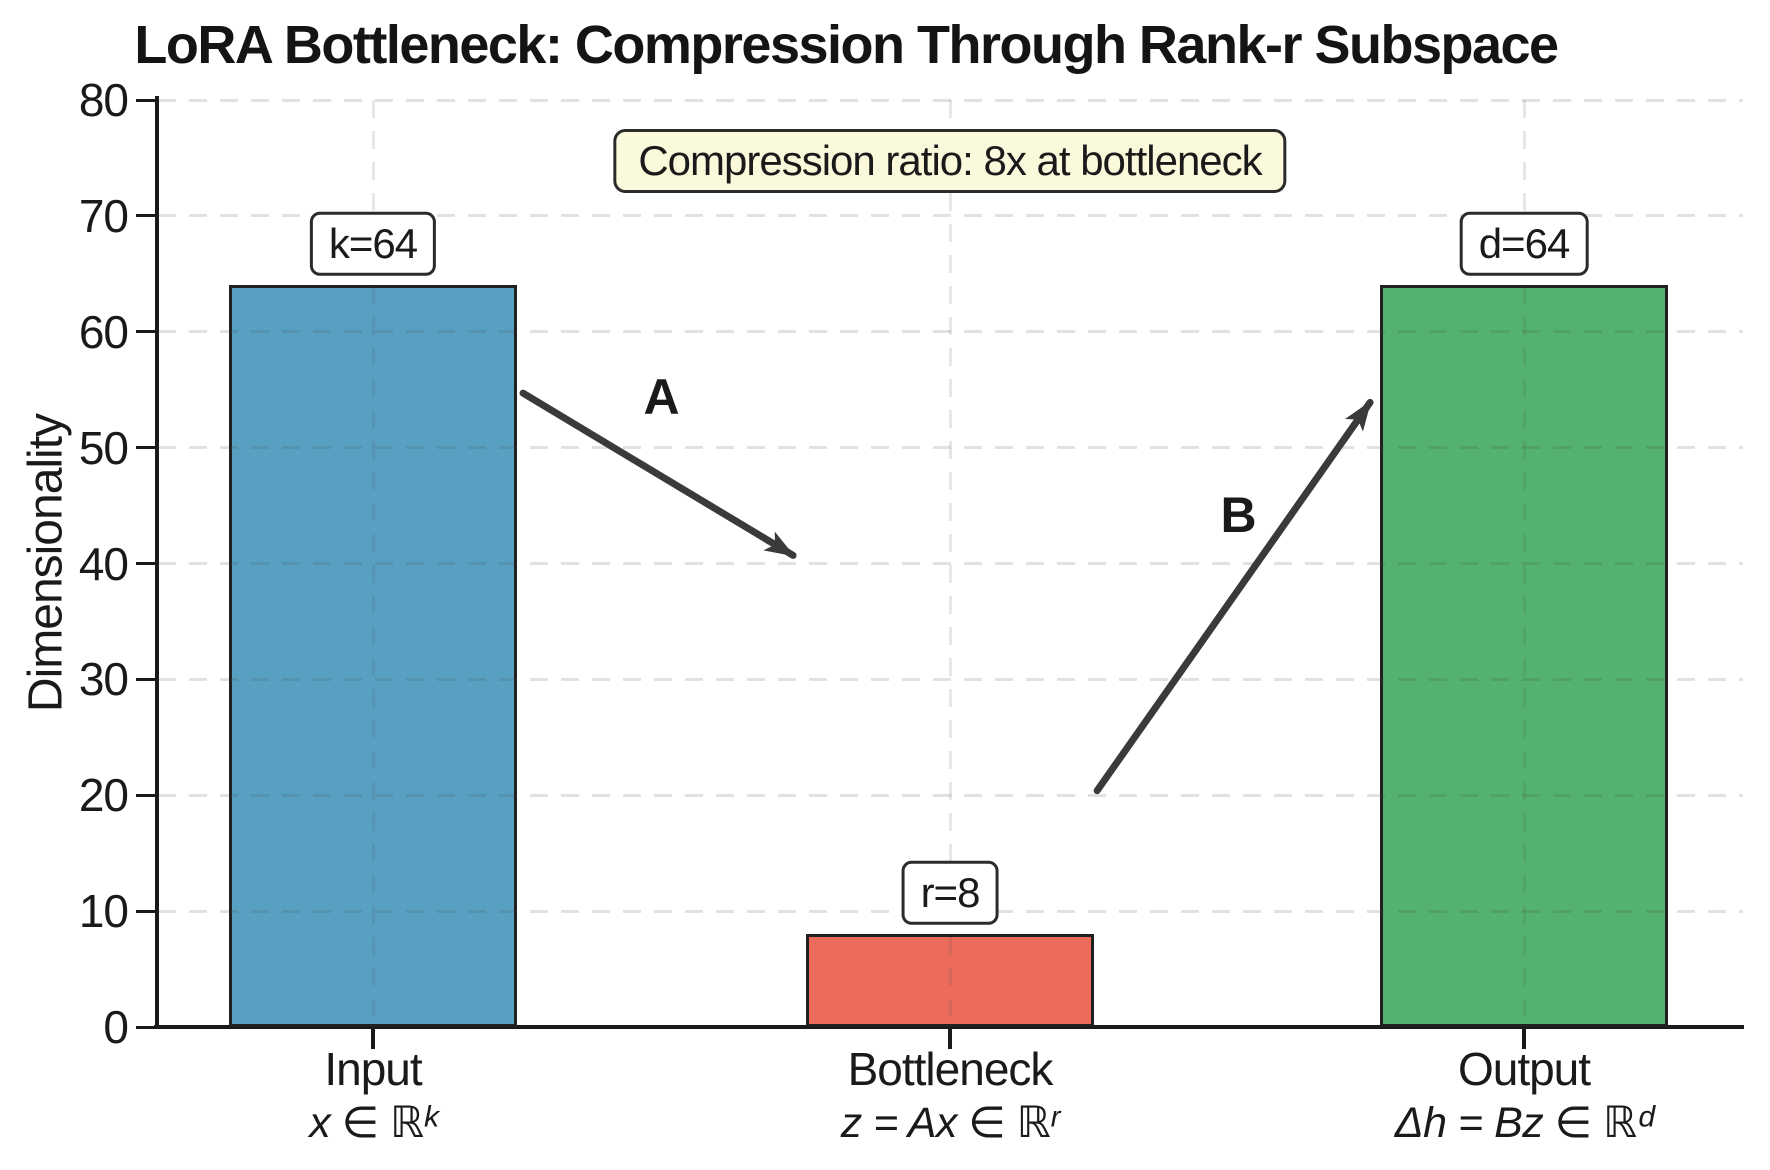 Image resolution: width=1770 pixels, height=1170 pixels. Describe the element at coordinates (950, 1069) in the screenshot. I see `x-category-label-bottleneck: Bottleneck` at that location.